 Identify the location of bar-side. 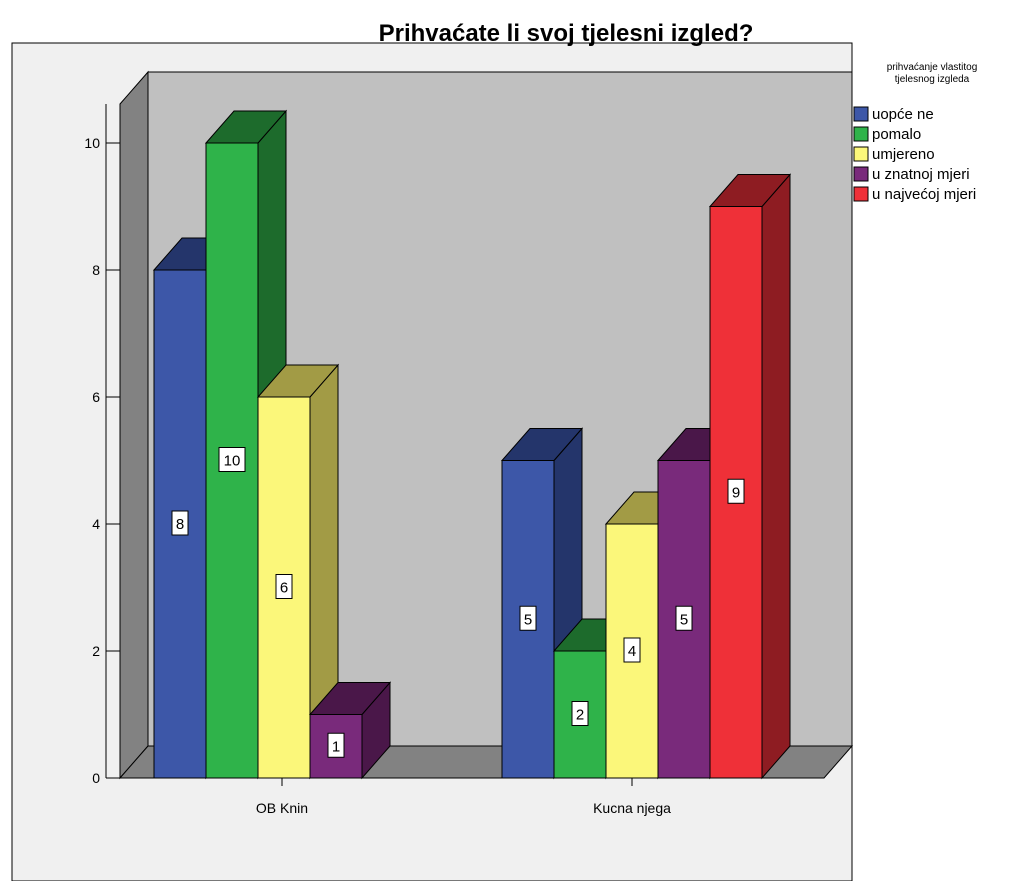
(776, 476).